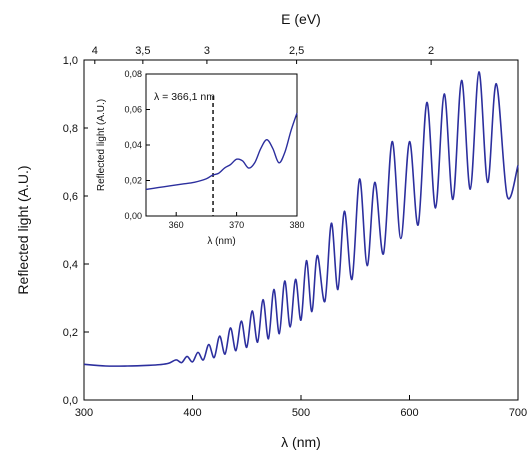  What do you see at coordinates (221, 151) in the screenshot?
I see `inset-spectrum-line` at bounding box center [221, 151].